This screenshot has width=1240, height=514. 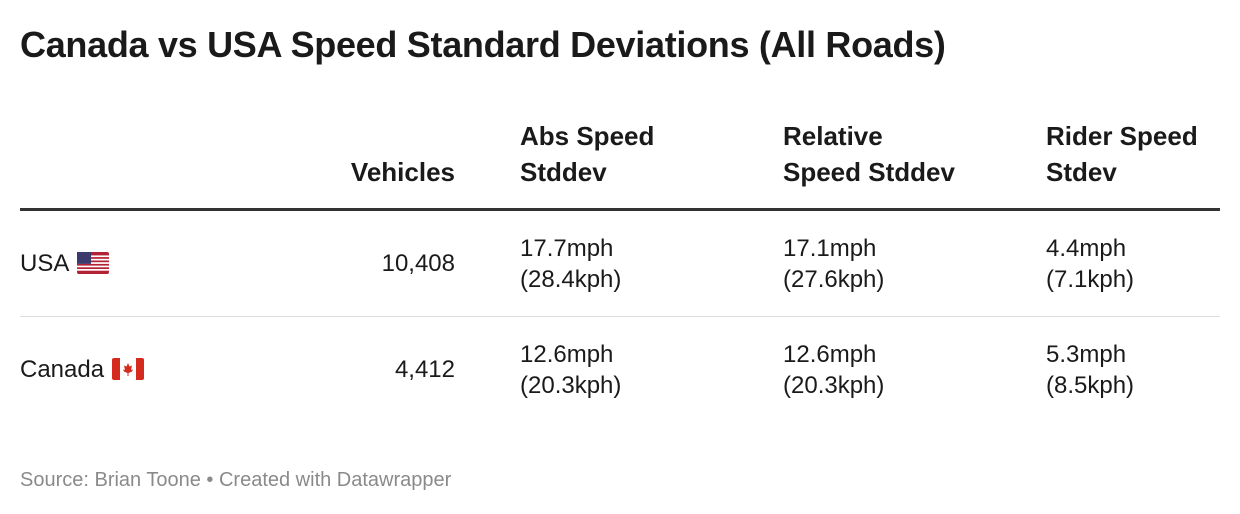 What do you see at coordinates (45, 263) in the screenshot?
I see `country: USA` at bounding box center [45, 263].